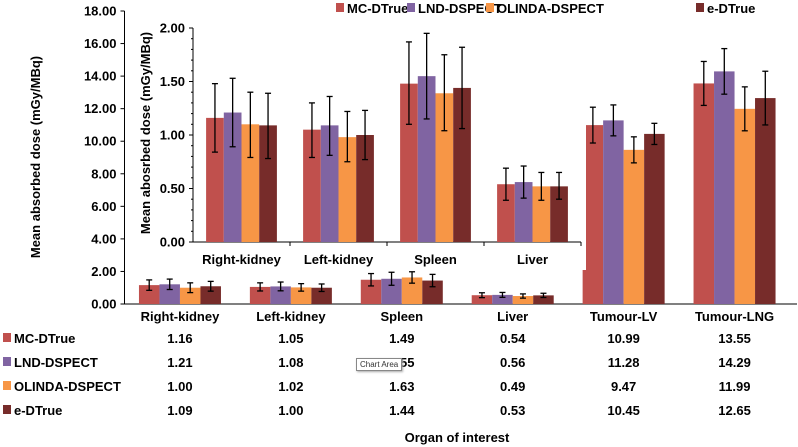 The image size is (798, 447). Describe the element at coordinates (550, 8) in the screenshot. I see `legend-label: OLINDA-DSPECT` at that location.